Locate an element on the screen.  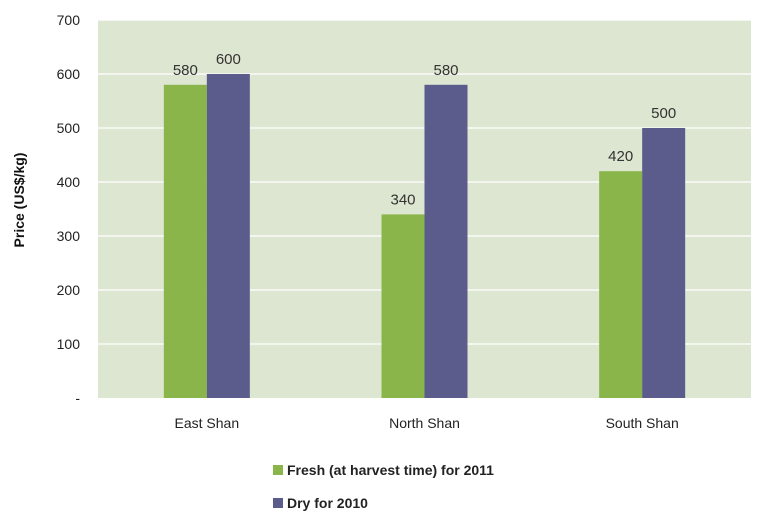
legend-item-fresh: Fresh (at harvest time) for 2011 is located at coordinates (383, 470).